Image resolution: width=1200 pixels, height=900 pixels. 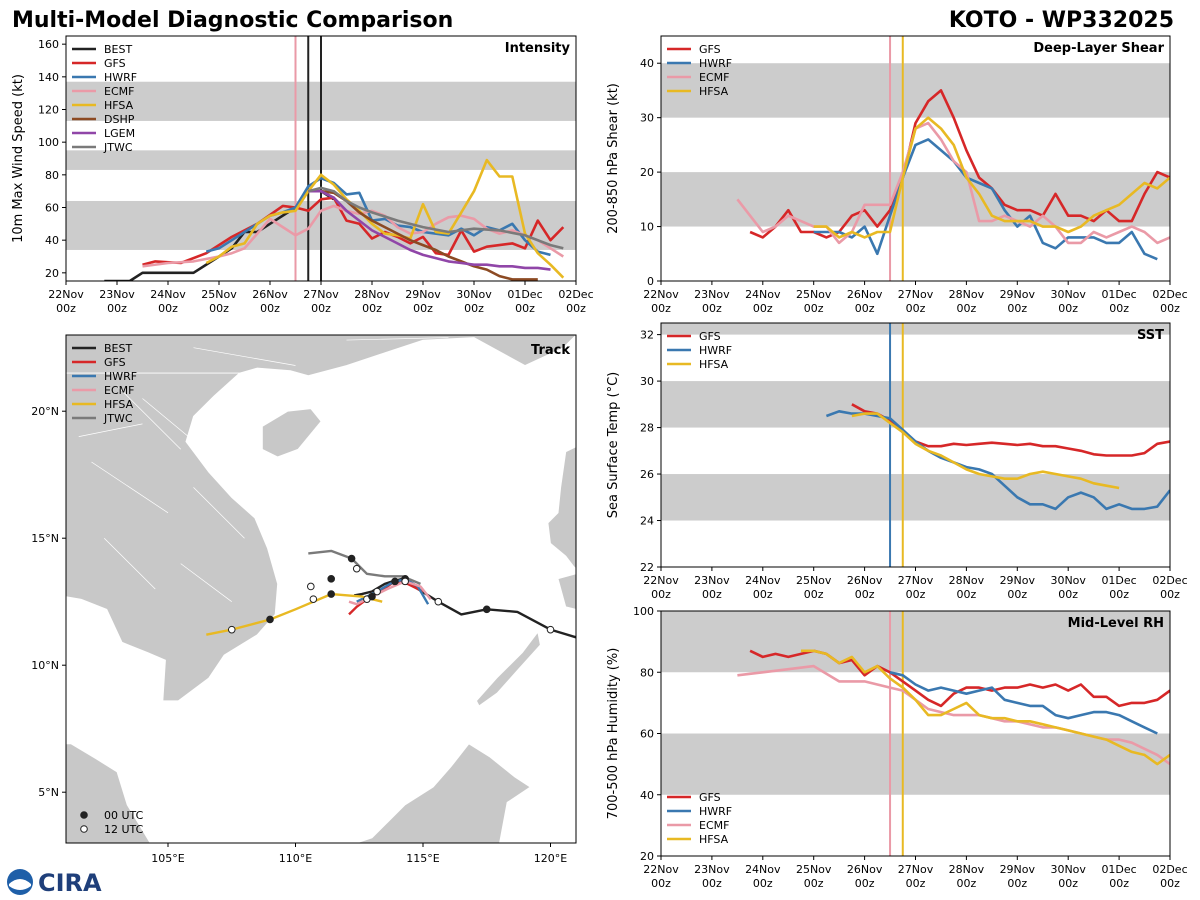 I want to click on cira-logo-text: CIRA, so click(x=70, y=883).